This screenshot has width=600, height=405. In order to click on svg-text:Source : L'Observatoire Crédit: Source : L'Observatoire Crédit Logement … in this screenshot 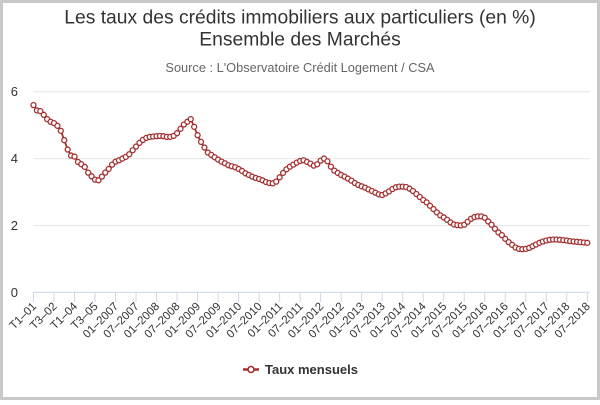, I will do `click(300, 67)`.